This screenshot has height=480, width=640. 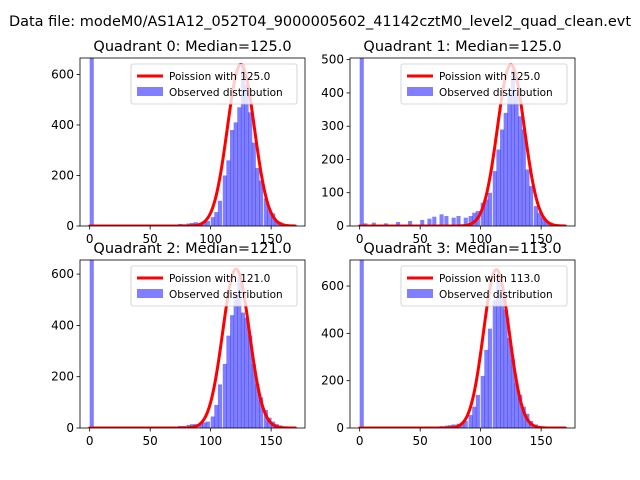 What do you see at coordinates (462, 249) in the screenshot?
I see `subplot-title: Quadrant 3: Median=113.0` at bounding box center [462, 249].